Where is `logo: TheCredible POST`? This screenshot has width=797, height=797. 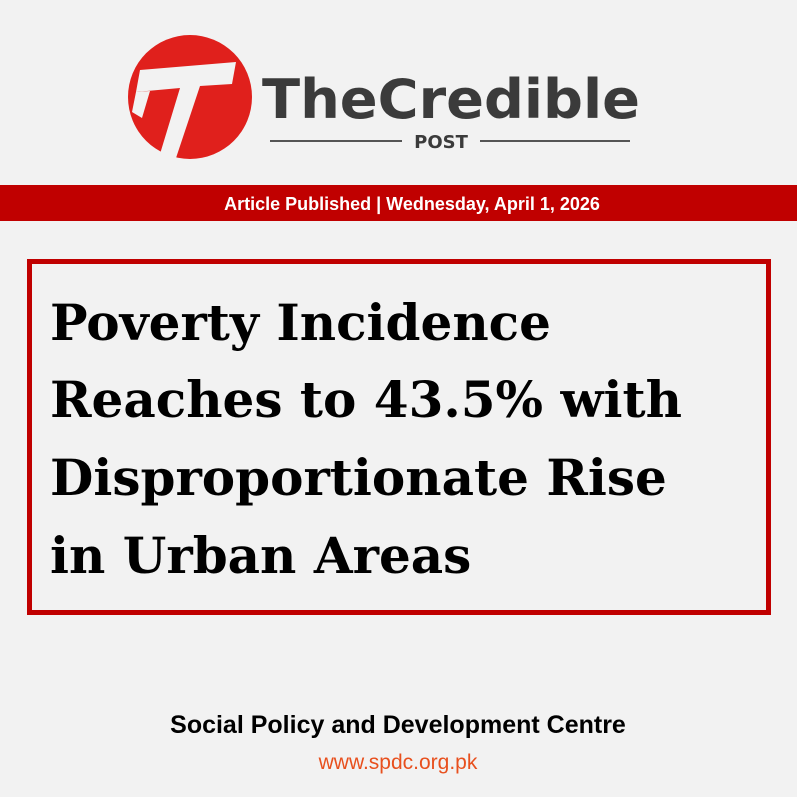 logo: TheCredible POST is located at coordinates (384, 97).